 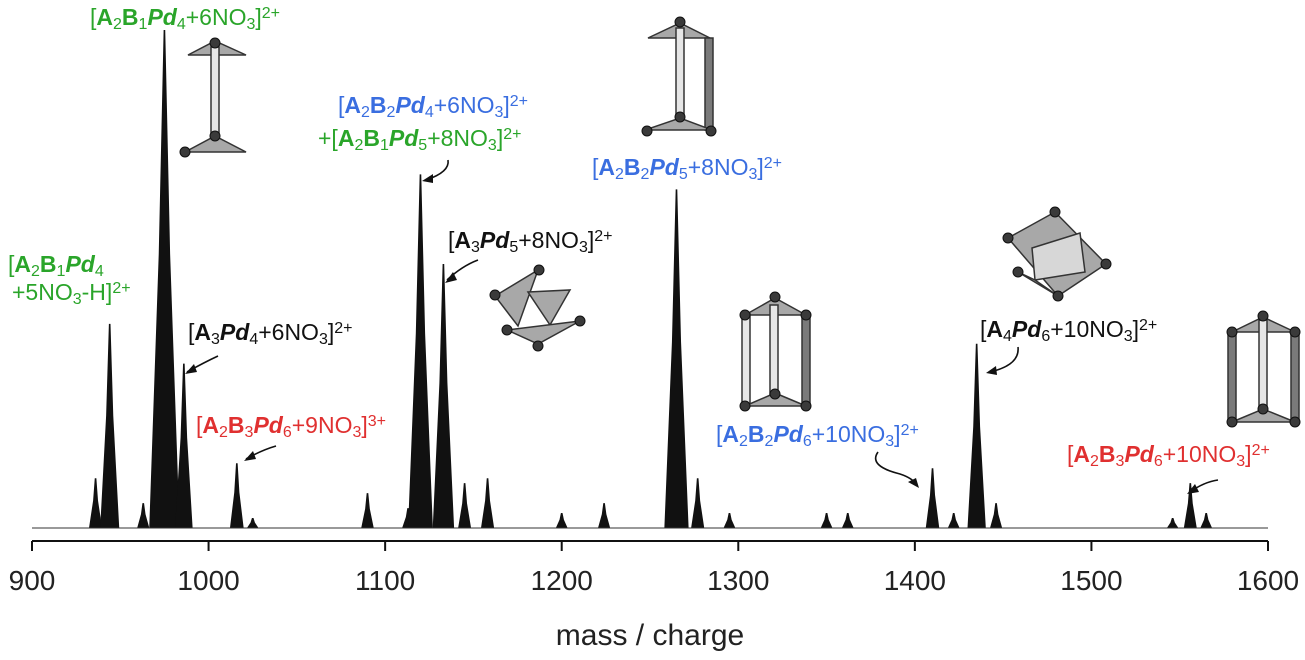 What do you see at coordinates (895, 468) in the screenshot?
I see `arrow-a2b2pd6` at bounding box center [895, 468].